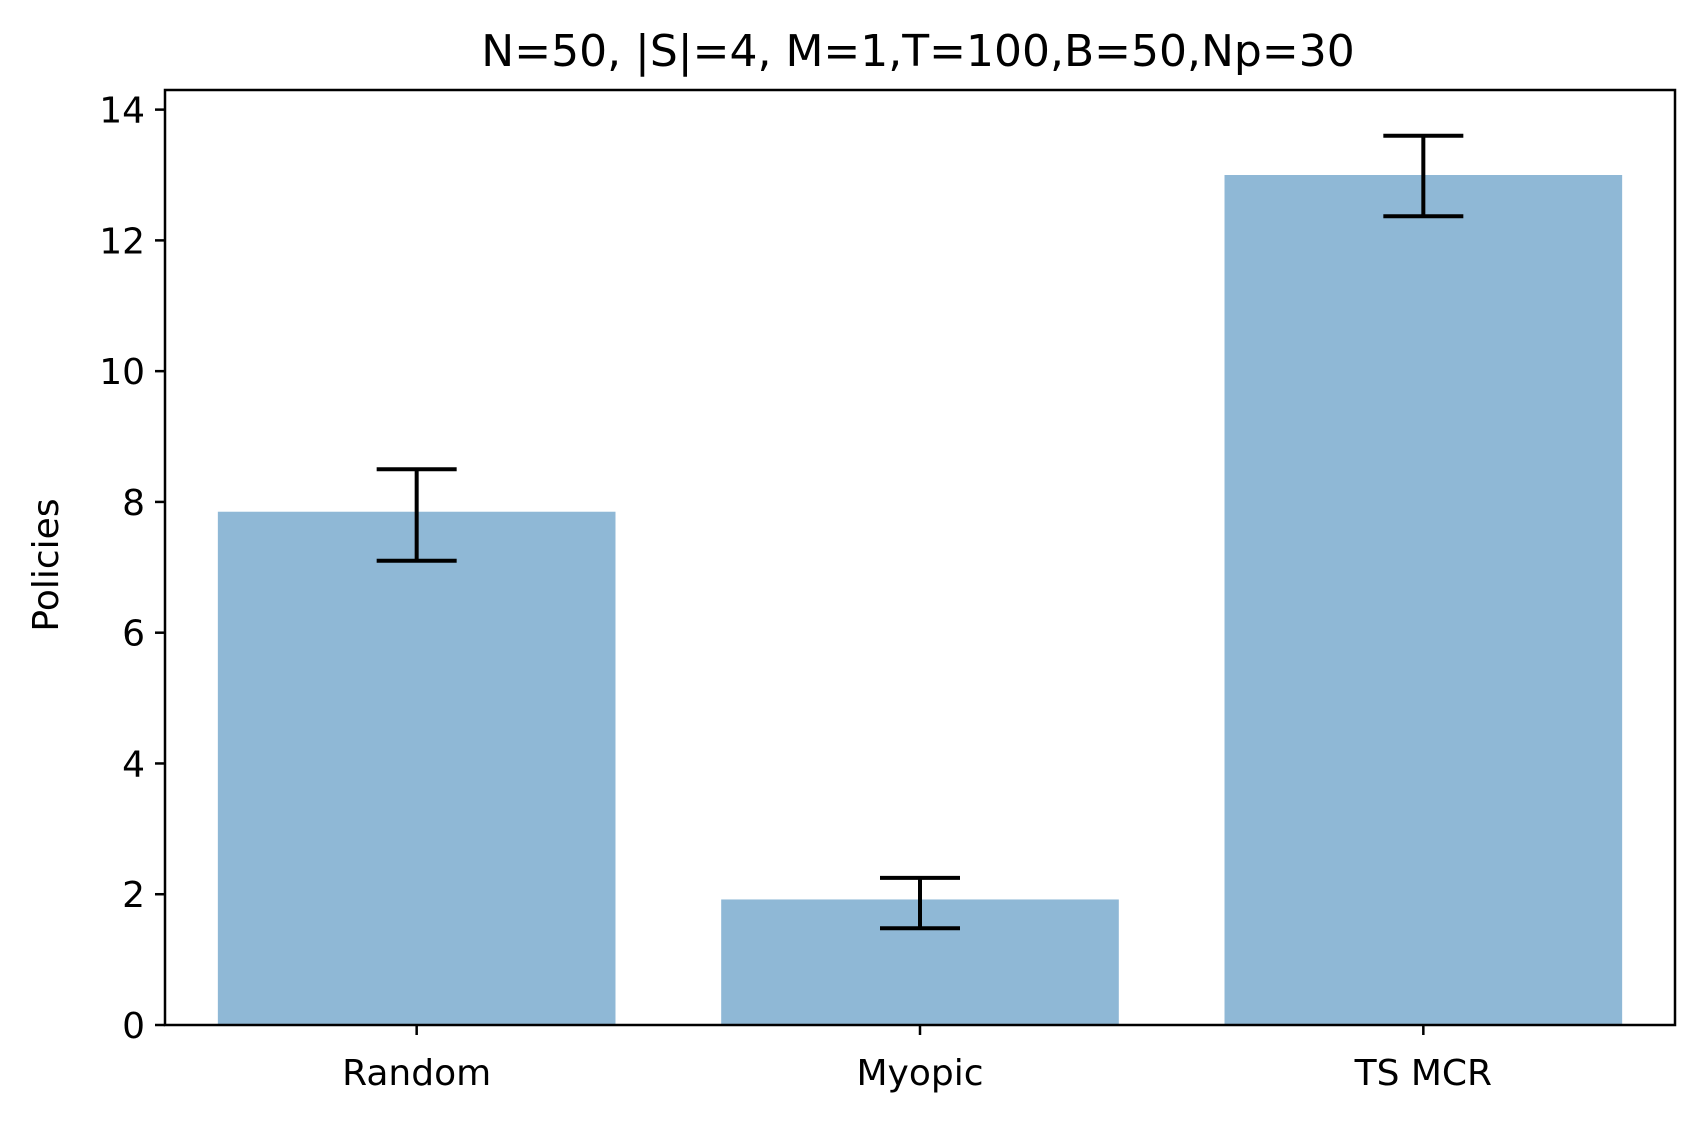 This screenshot has width=1696, height=1124. I want to click on y-tick-label: 6, so click(133, 634).